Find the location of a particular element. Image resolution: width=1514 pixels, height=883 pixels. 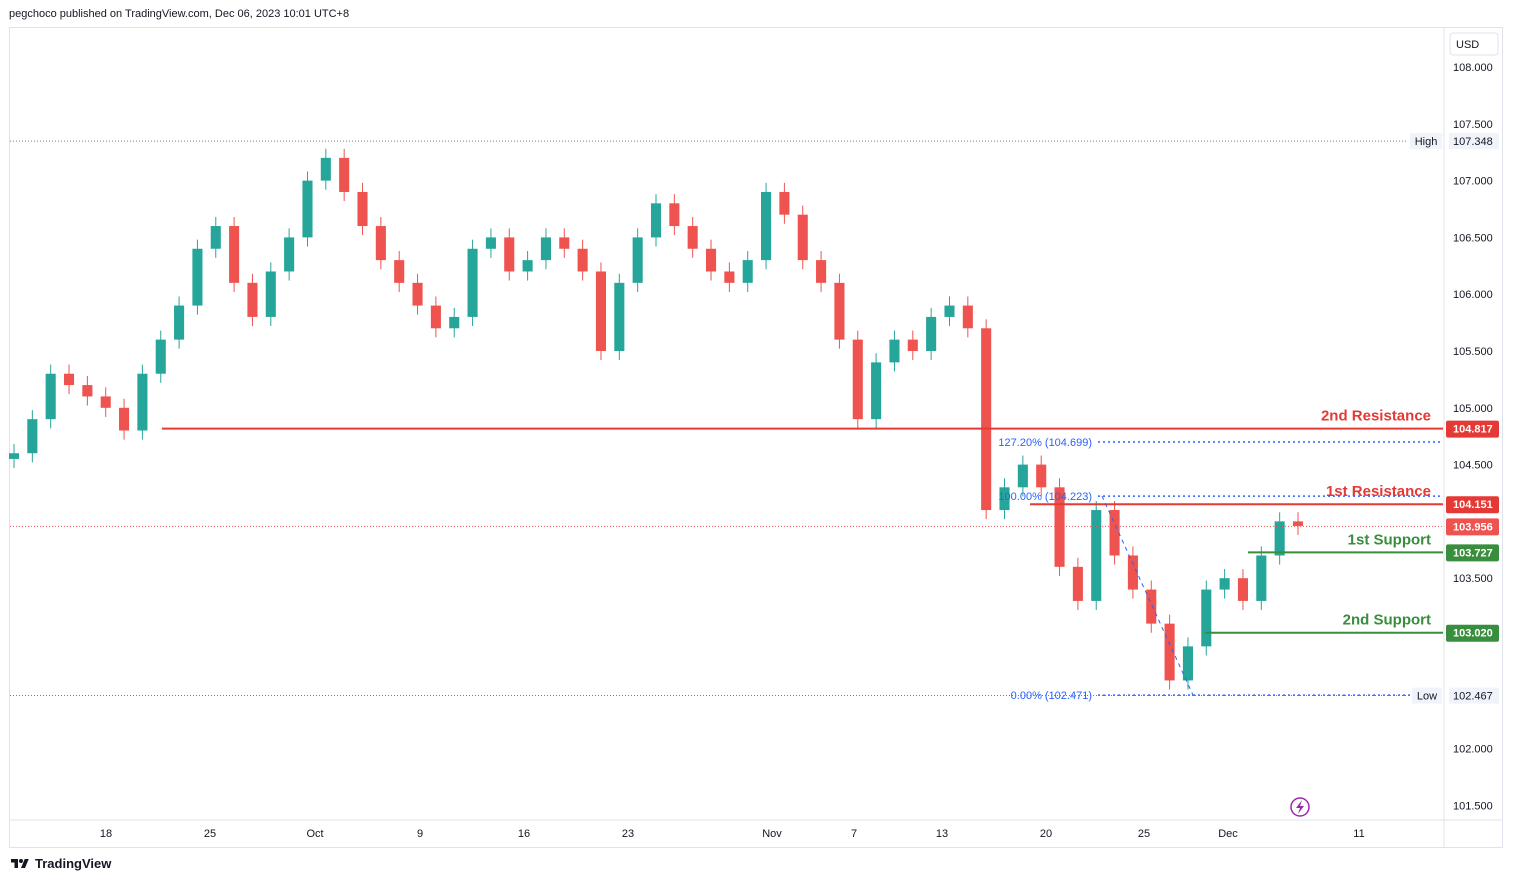

price-tick-label: 104.500 is located at coordinates (1473, 466).